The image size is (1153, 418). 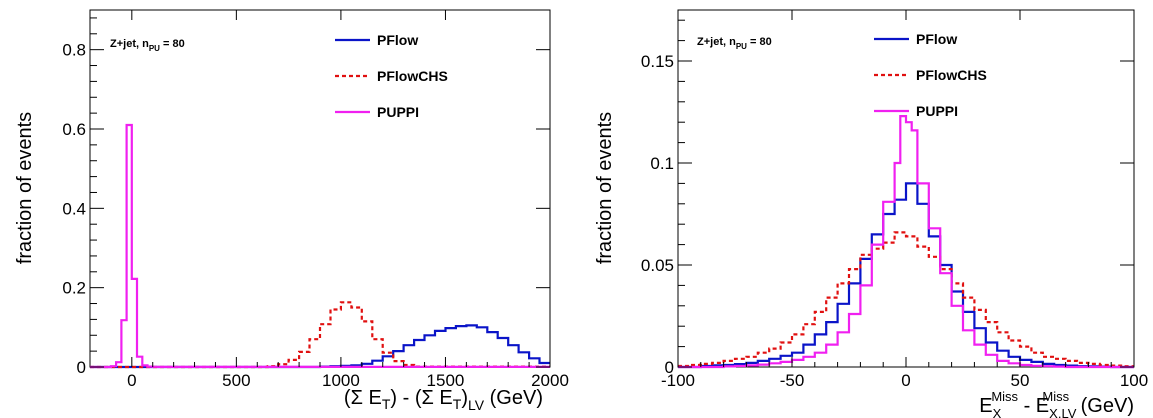 What do you see at coordinates (550, 380) in the screenshot?
I see `x-tick-label: 2000` at bounding box center [550, 380].